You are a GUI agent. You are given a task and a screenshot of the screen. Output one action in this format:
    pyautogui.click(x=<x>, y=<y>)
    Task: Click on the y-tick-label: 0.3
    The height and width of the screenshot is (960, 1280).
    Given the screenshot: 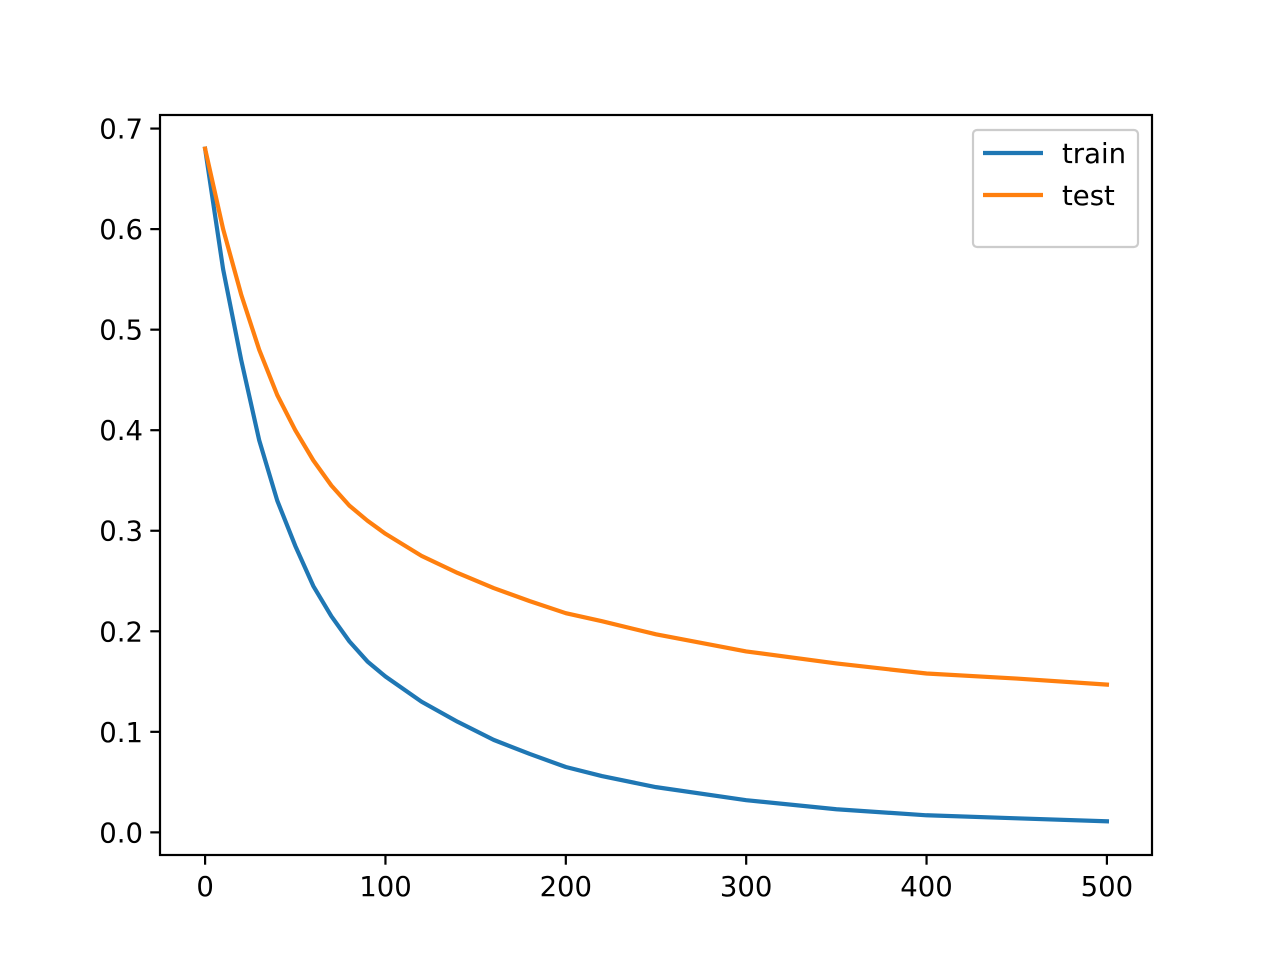 What is the action you would take?
    pyautogui.click(x=121, y=532)
    